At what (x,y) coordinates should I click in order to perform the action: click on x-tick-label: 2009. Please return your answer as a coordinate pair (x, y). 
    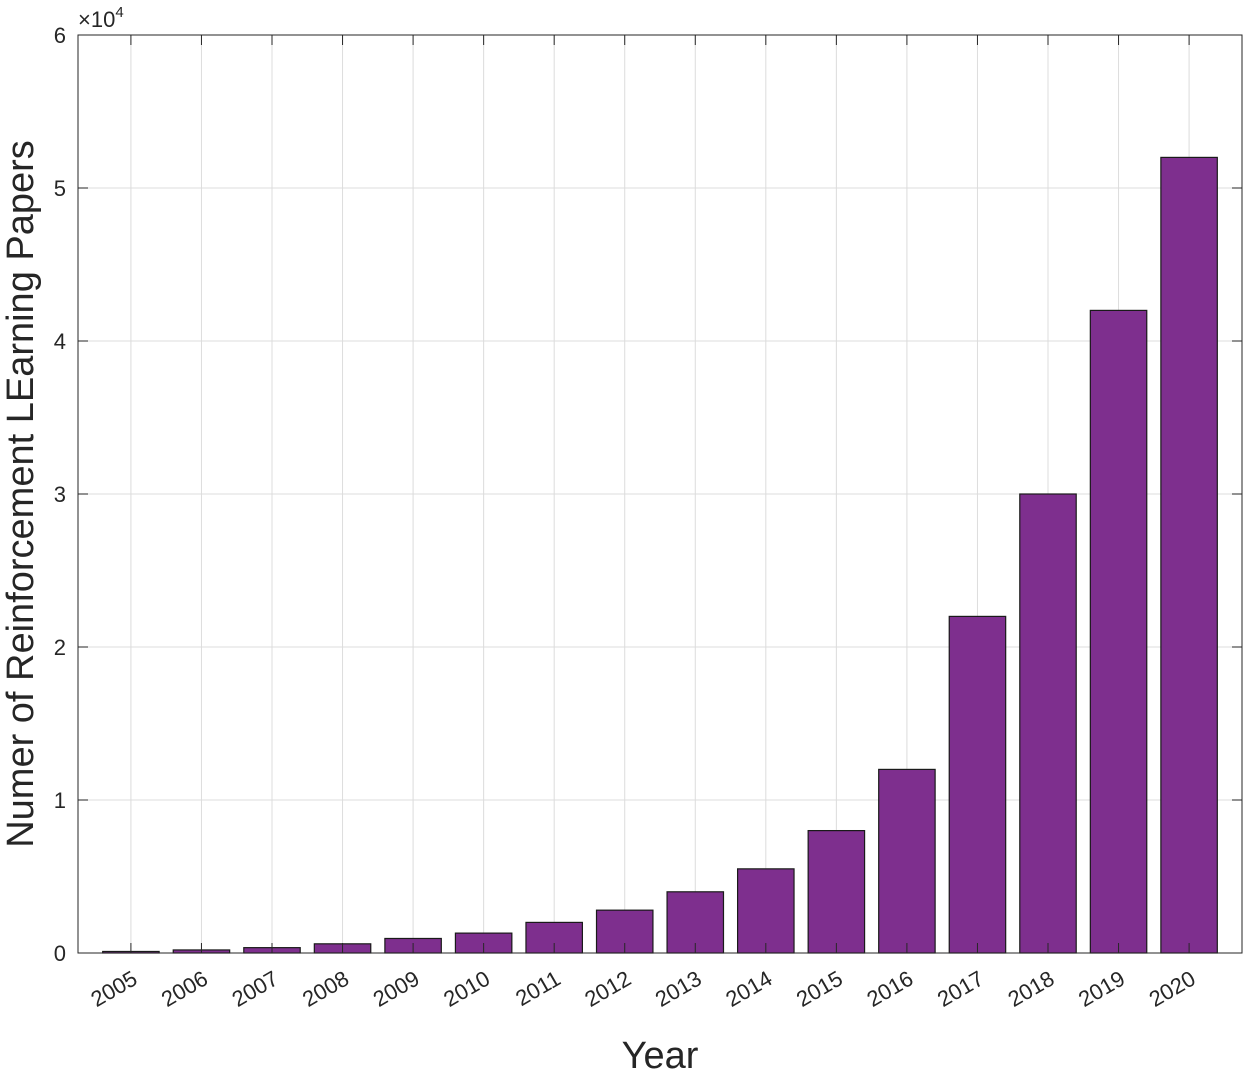
    Looking at the image, I should click on (396, 989).